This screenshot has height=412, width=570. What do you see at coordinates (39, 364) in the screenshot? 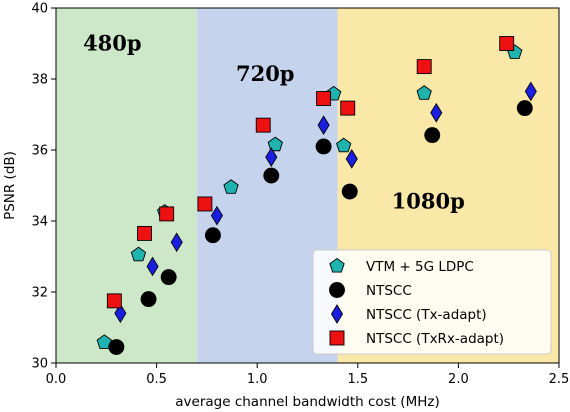
I see `y-tick-label: 30` at bounding box center [39, 364].